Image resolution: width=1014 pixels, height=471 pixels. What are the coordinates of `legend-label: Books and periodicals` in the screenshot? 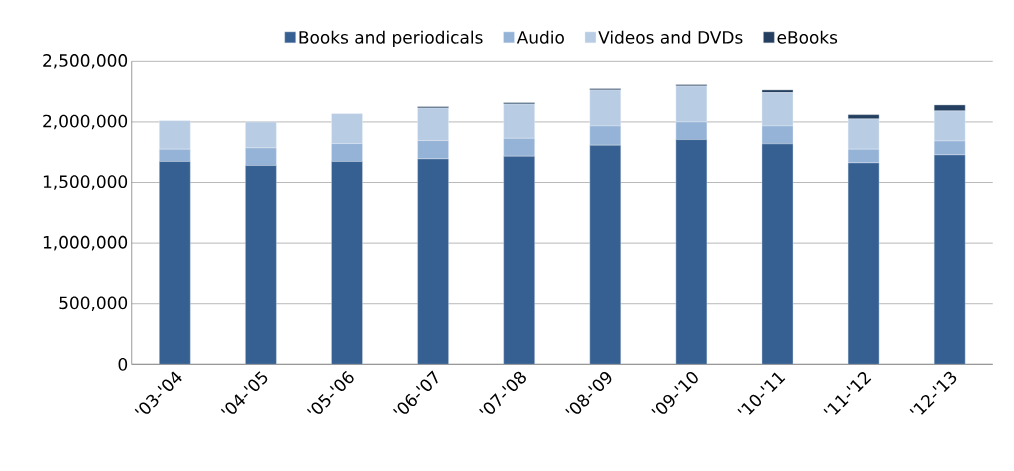 It's located at (391, 39).